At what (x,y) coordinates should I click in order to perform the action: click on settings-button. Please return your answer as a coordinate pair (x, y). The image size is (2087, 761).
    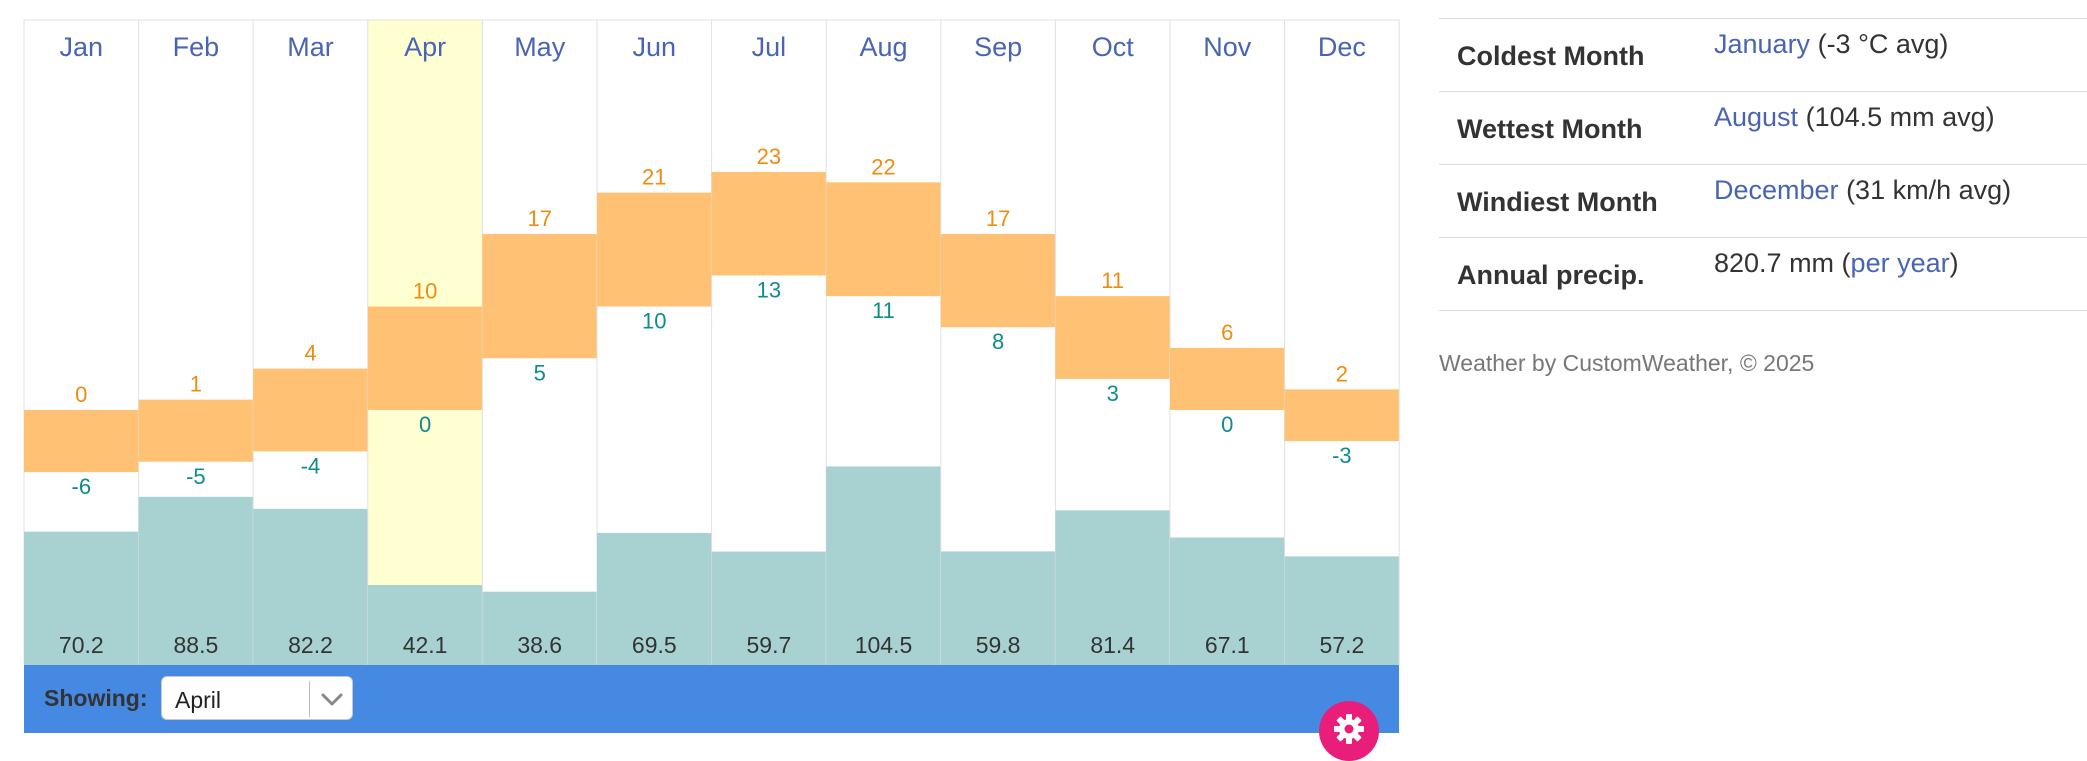
    Looking at the image, I should click on (1349, 731).